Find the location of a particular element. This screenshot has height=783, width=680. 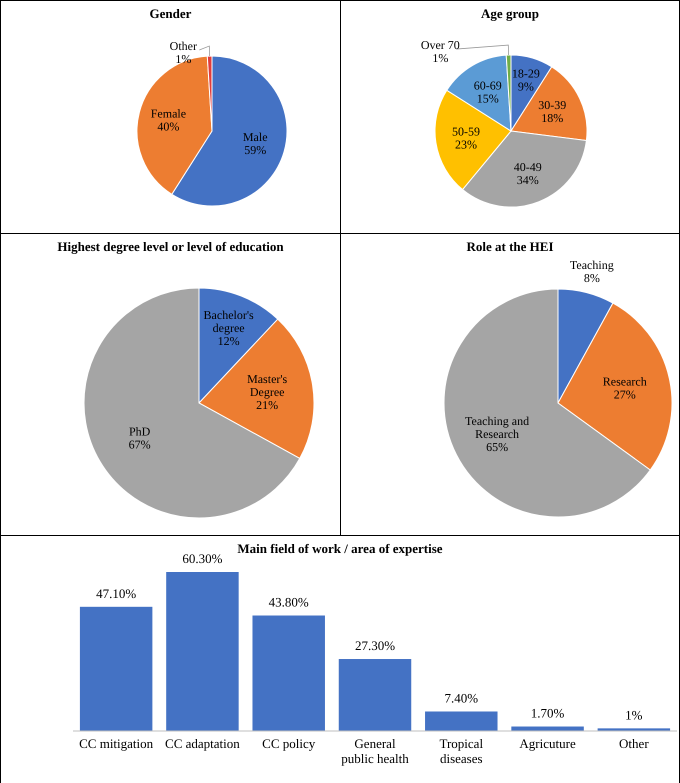

data-label: 34% is located at coordinates (527, 179).